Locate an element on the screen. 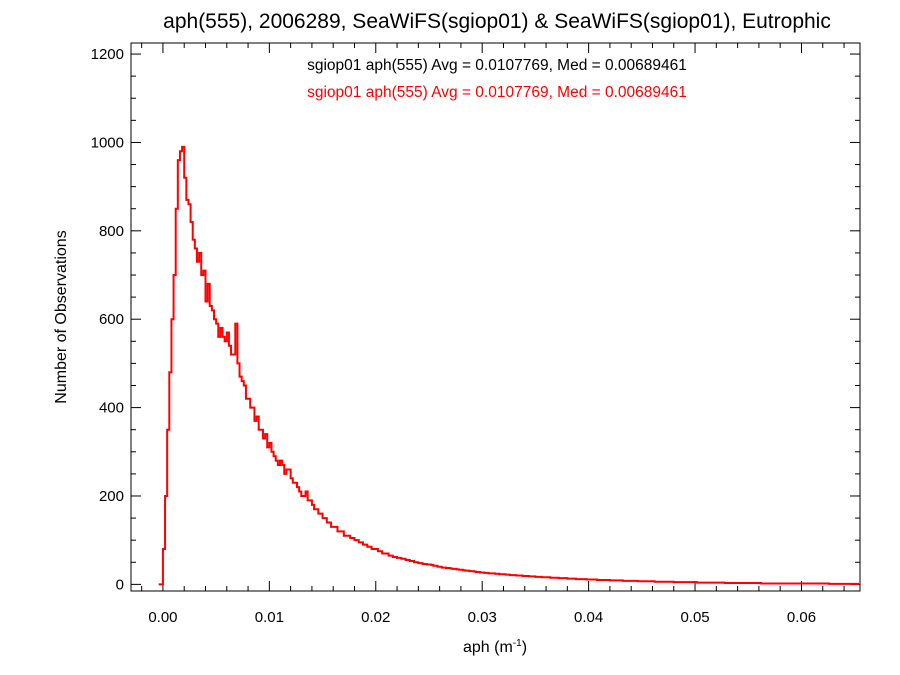 This screenshot has width=900, height=675. x-tick-label: 0.06 is located at coordinates (801, 617).